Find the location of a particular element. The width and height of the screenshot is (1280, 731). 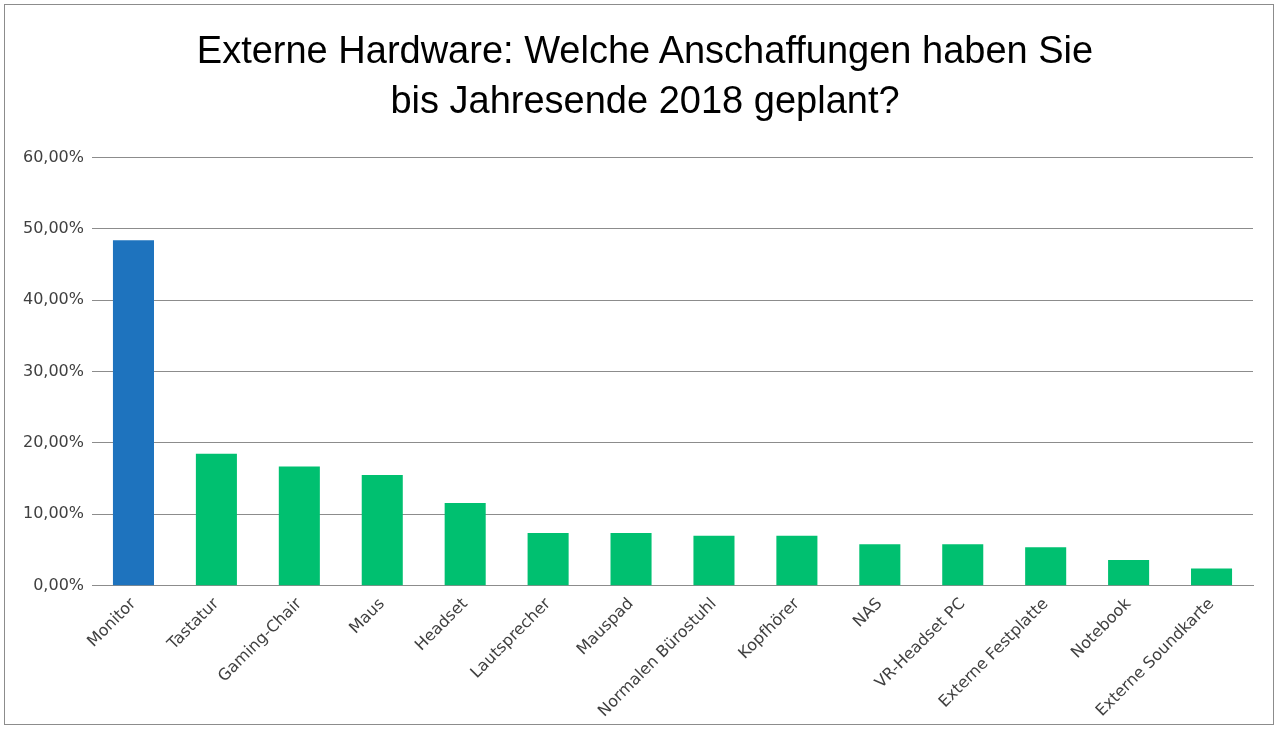

chart-title: Externe Hardware: Welche Anschaffungen haben Sie bis Jahresende 2018 geplant? is located at coordinates (645, 75).